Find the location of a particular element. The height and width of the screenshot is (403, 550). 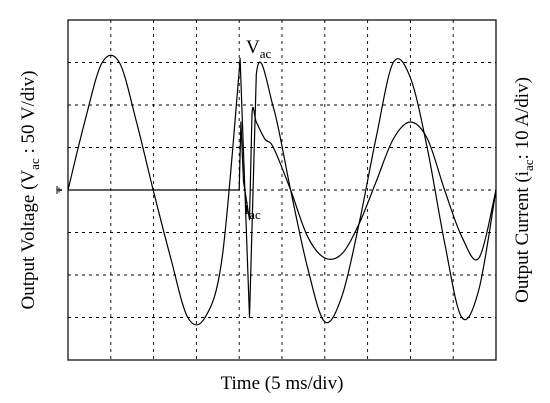

ground-marker-icon is located at coordinates (59, 190).